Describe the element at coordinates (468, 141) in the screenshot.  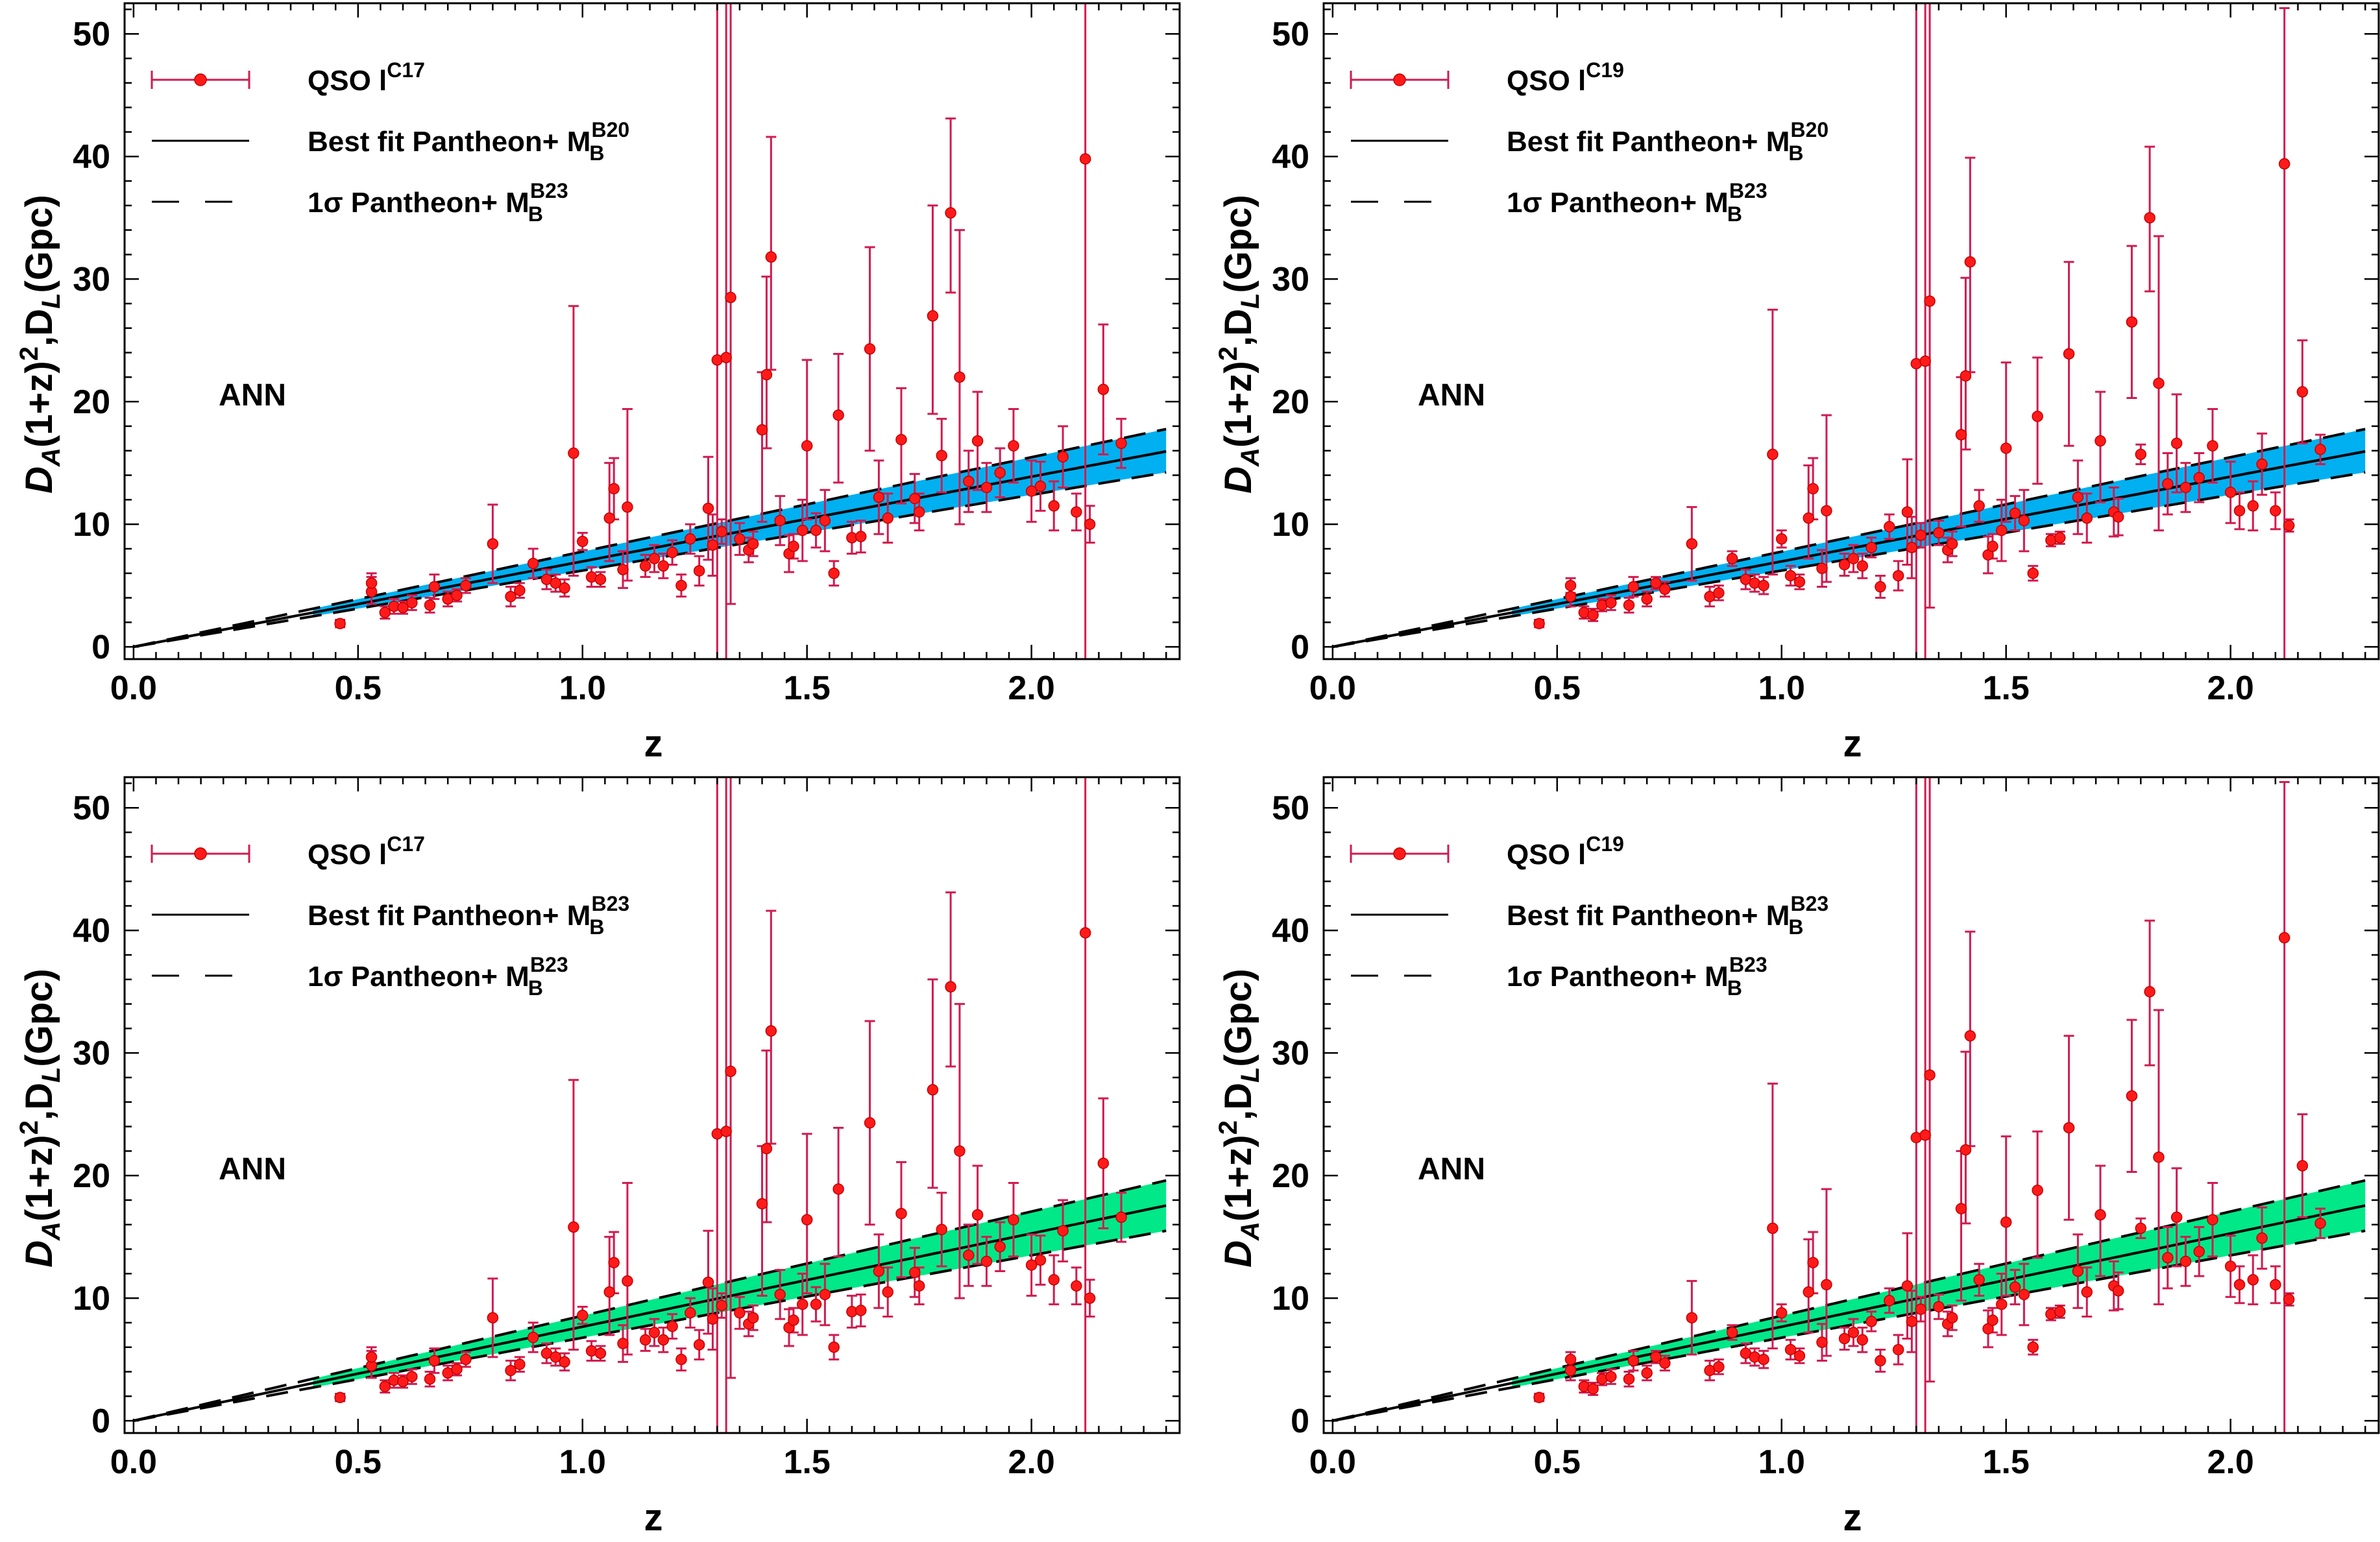
I see `legend-label: Best fit Pantheon+ MBB20` at that location.